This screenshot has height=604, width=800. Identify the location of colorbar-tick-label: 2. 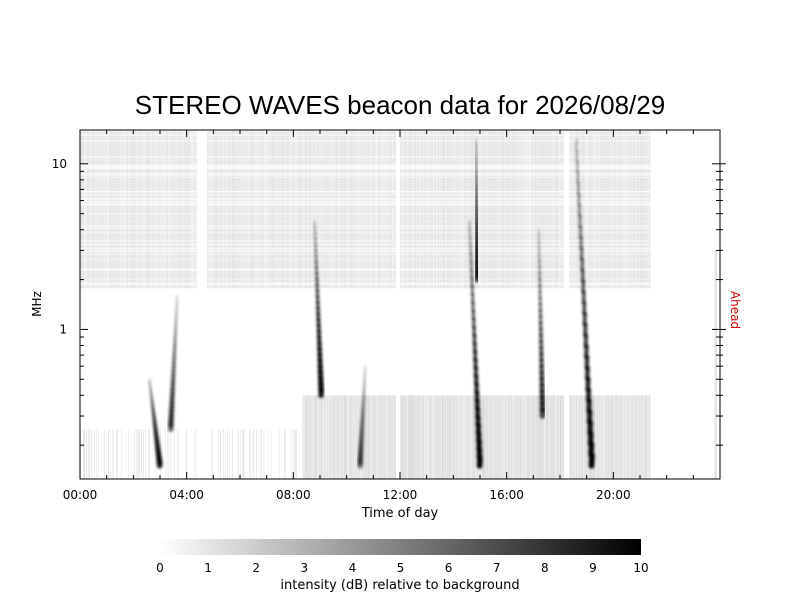
(256, 568).